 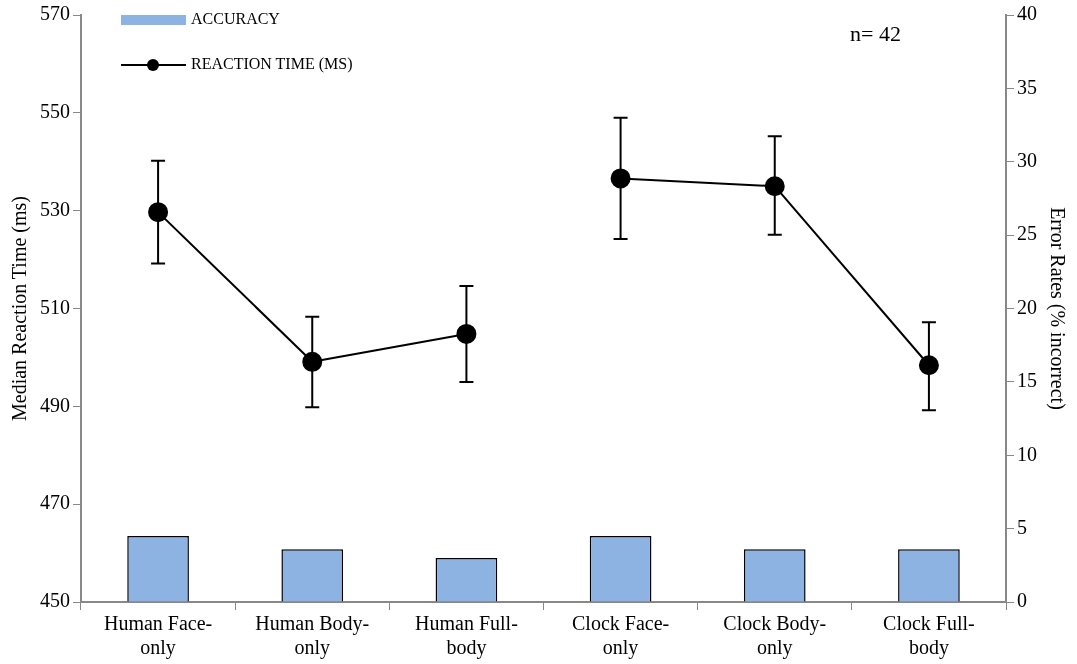 What do you see at coordinates (1022, 526) in the screenshot?
I see `y2-tick-label: 5` at bounding box center [1022, 526].